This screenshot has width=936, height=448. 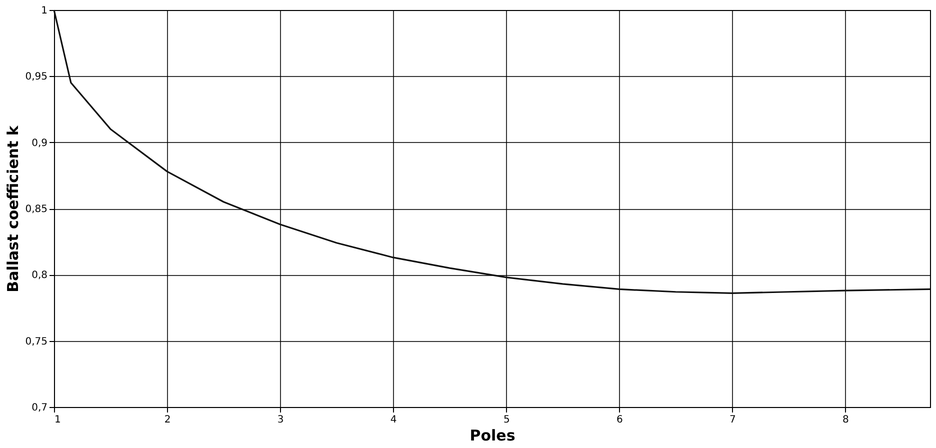 What do you see at coordinates (280, 420) in the screenshot?
I see `x-tick-label: 3` at bounding box center [280, 420].